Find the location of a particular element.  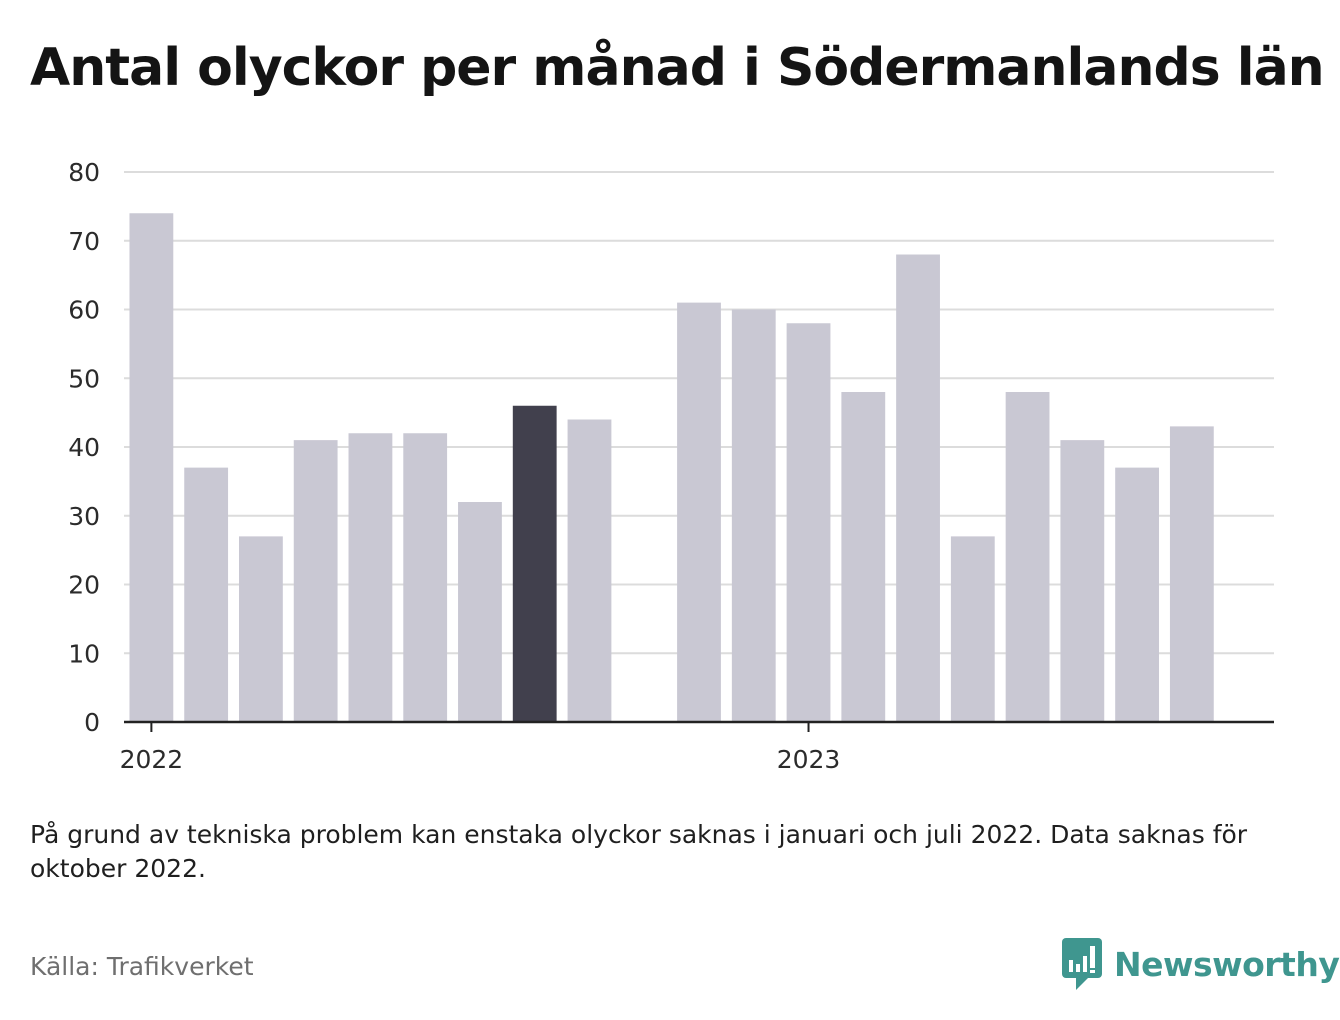

x-tick-label: 2022 is located at coordinates (152, 759).